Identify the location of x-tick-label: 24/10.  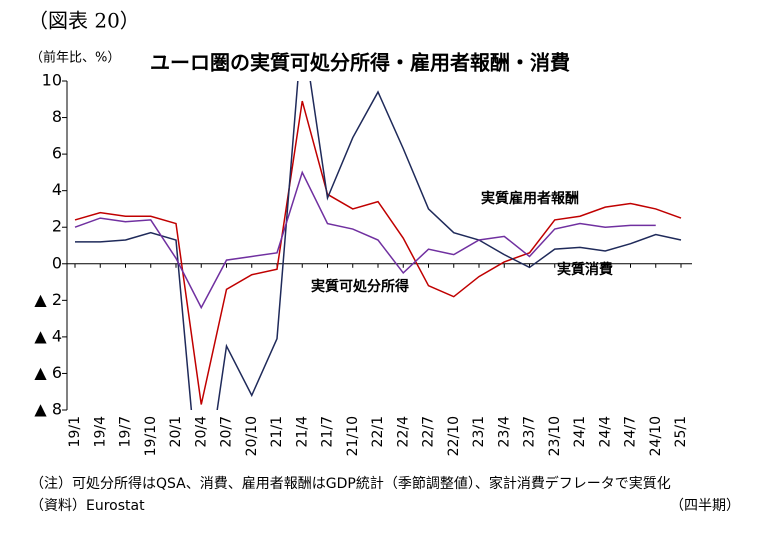
(656, 436).